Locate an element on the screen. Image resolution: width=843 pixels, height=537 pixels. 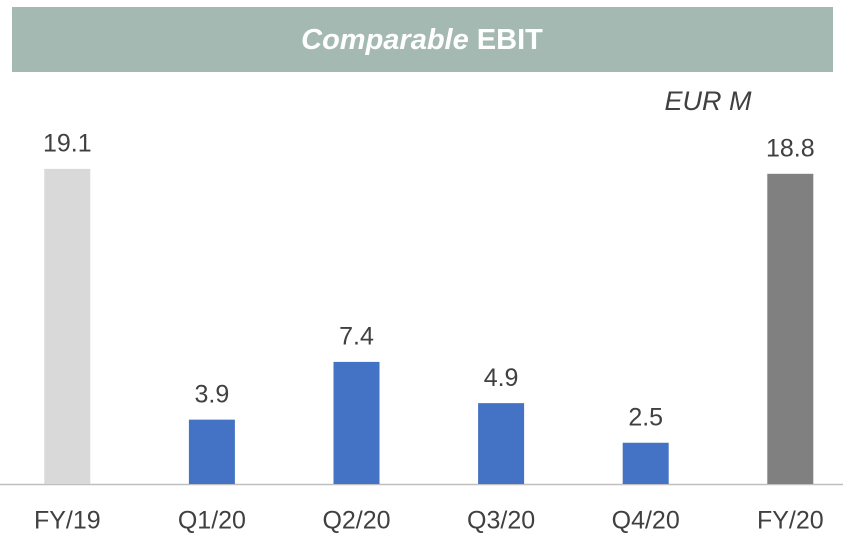
x-tick-label: Q4/20 is located at coordinates (646, 521).